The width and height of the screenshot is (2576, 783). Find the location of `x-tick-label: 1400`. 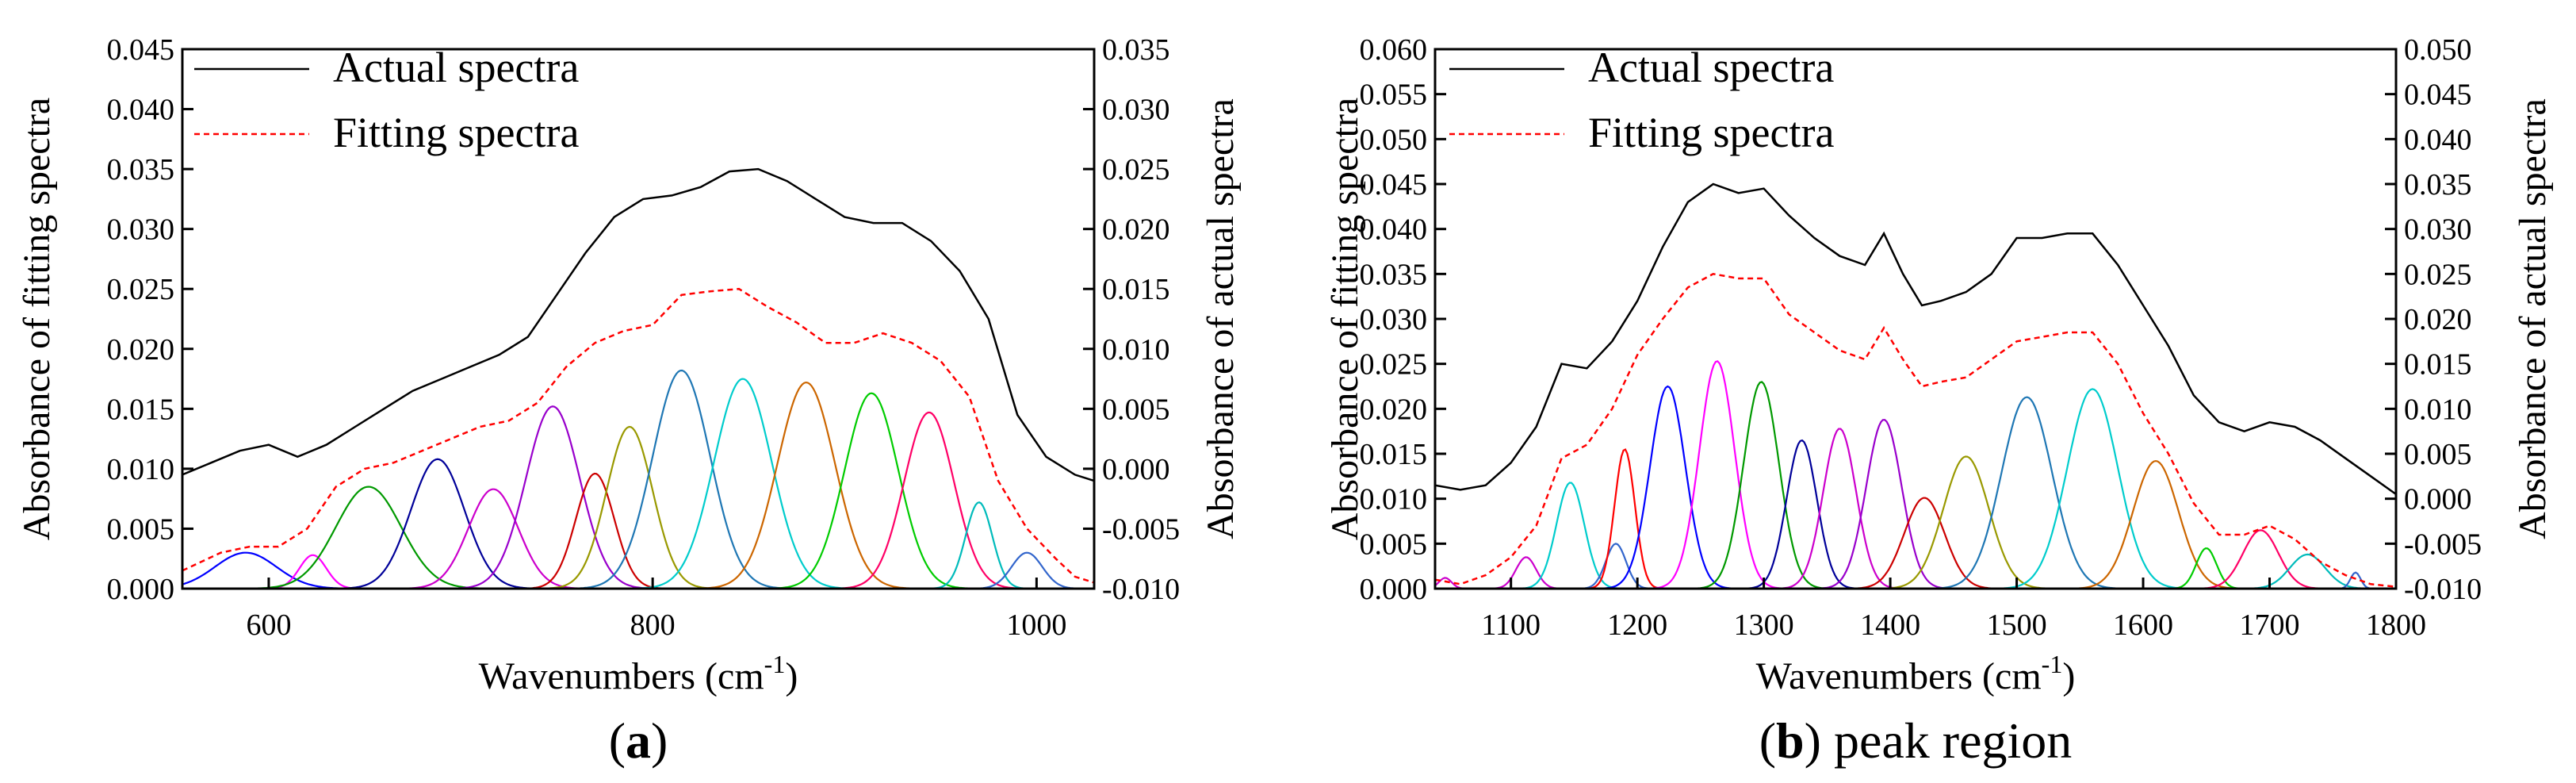

x-tick-label: 1400 is located at coordinates (1890, 625).